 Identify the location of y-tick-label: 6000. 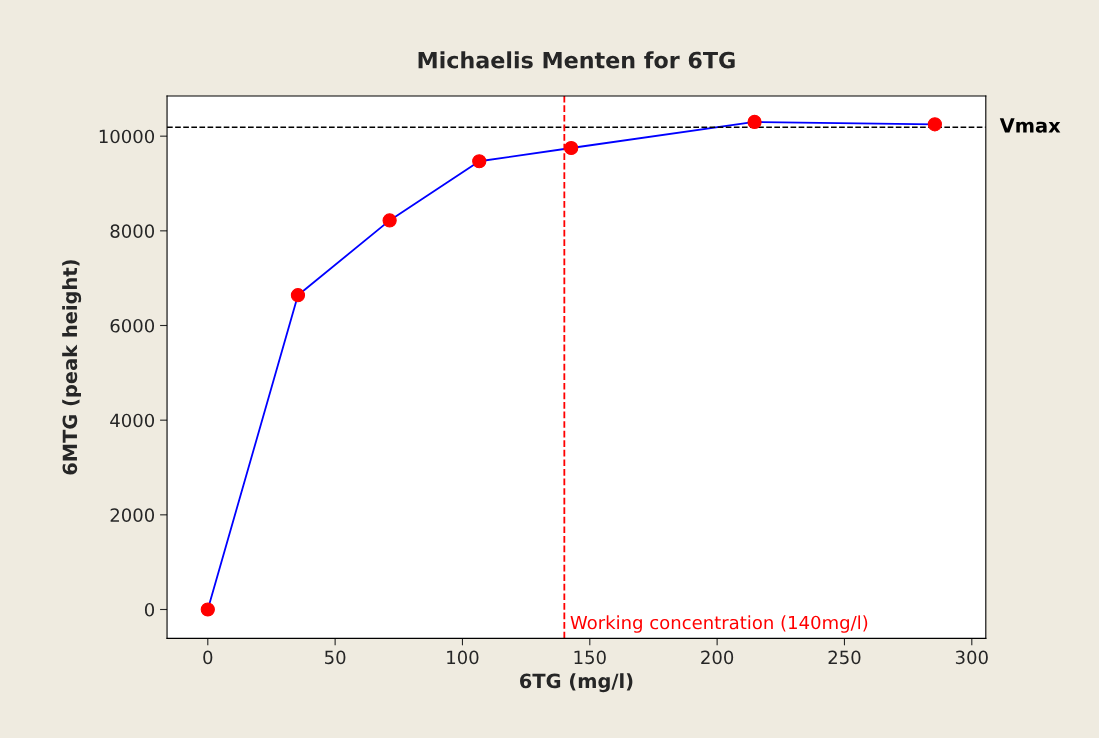
(132, 325).